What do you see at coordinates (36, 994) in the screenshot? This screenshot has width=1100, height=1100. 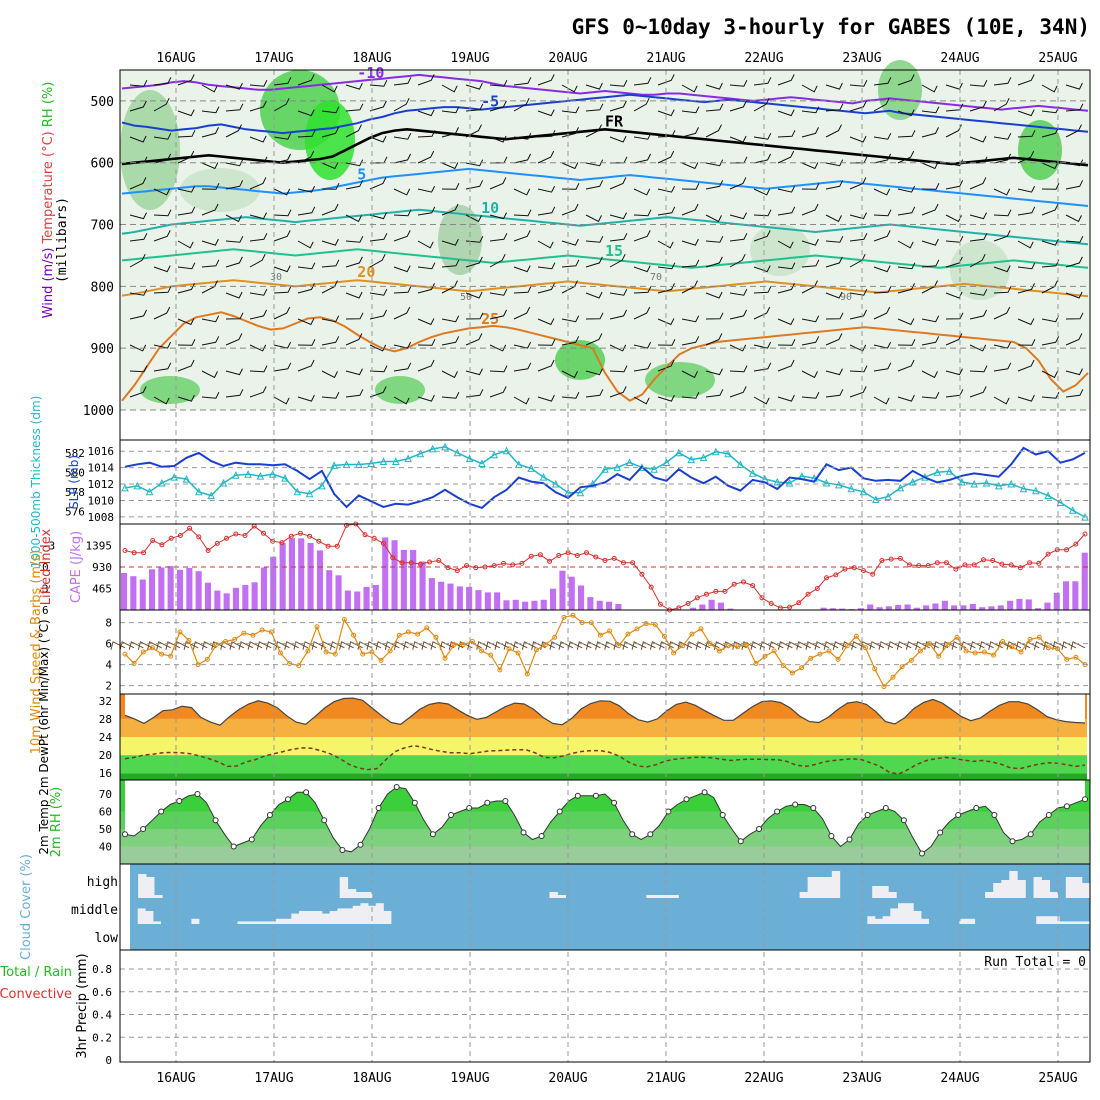 I see `precip-convective-label: Convective` at bounding box center [36, 994].